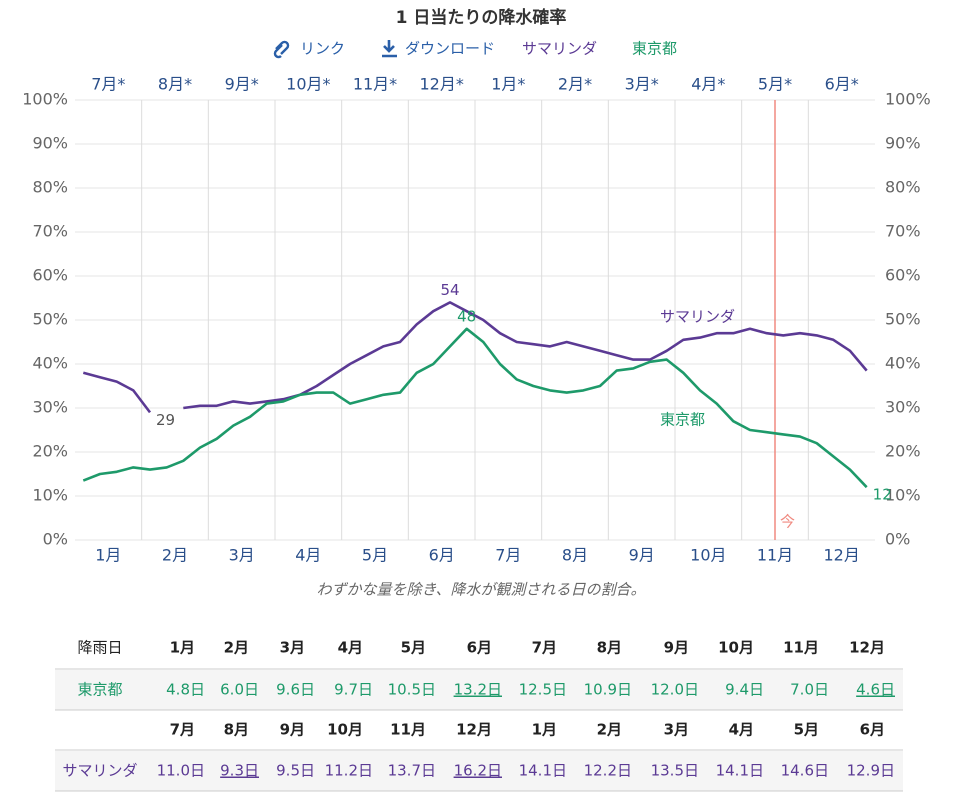 This screenshot has height=810, width=962. I want to click on link-text: リンク, so click(322, 49).